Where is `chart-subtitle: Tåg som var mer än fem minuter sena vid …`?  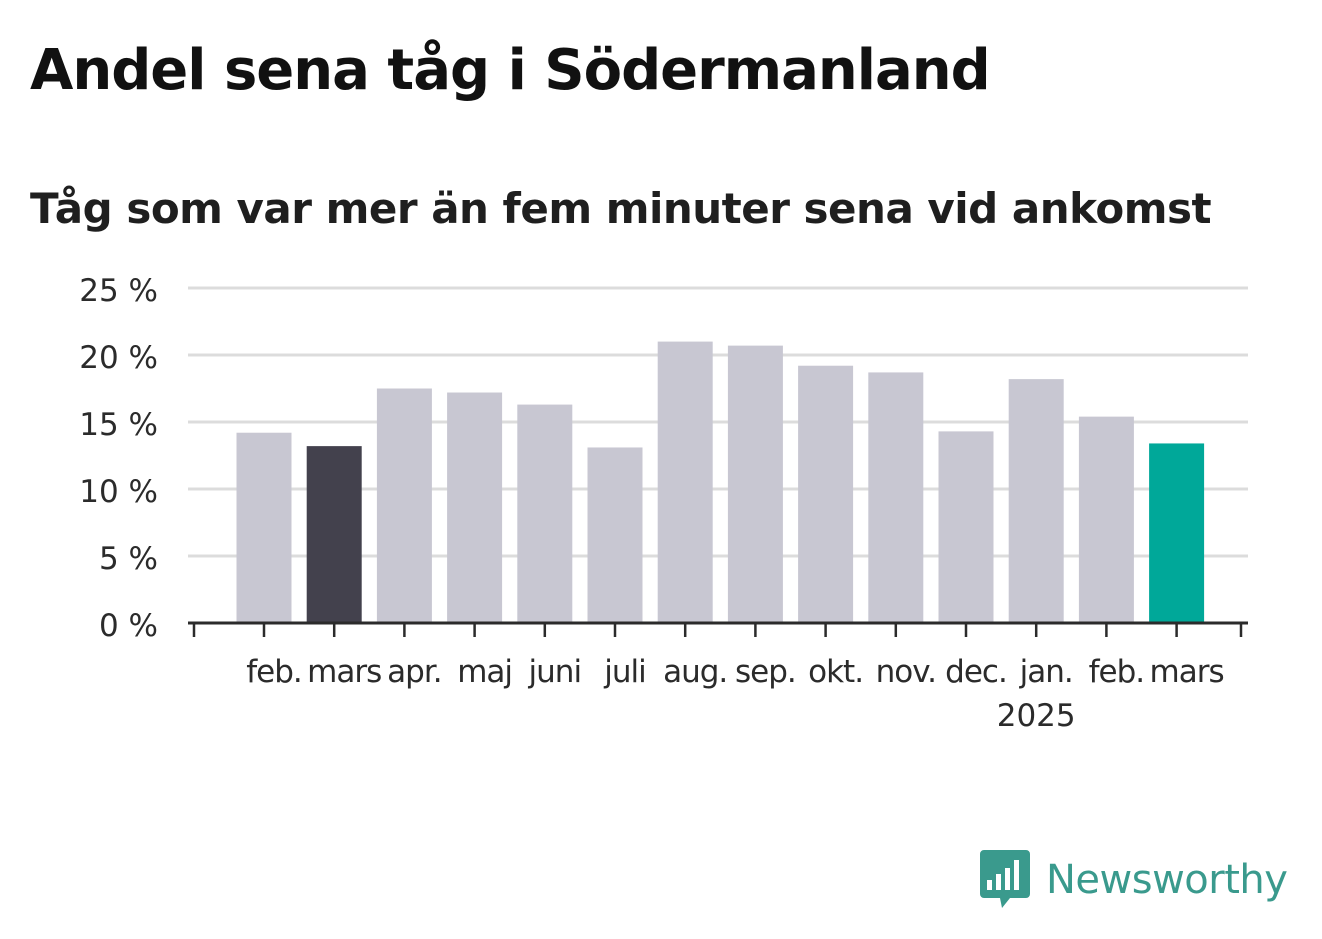
chart-subtitle: Tåg som var mer än fem minuter sena vid … is located at coordinates (621, 208).